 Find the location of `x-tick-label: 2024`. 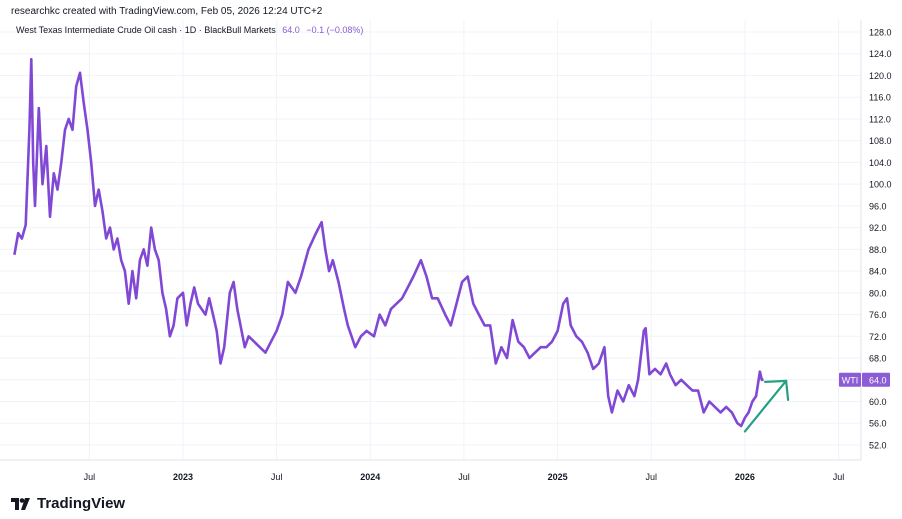

x-tick-label: 2024 is located at coordinates (370, 477).